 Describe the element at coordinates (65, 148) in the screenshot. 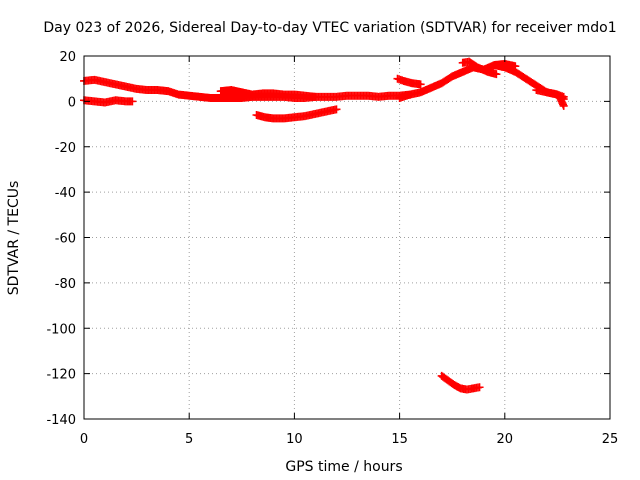

I see `y-tick-label: -20` at that location.